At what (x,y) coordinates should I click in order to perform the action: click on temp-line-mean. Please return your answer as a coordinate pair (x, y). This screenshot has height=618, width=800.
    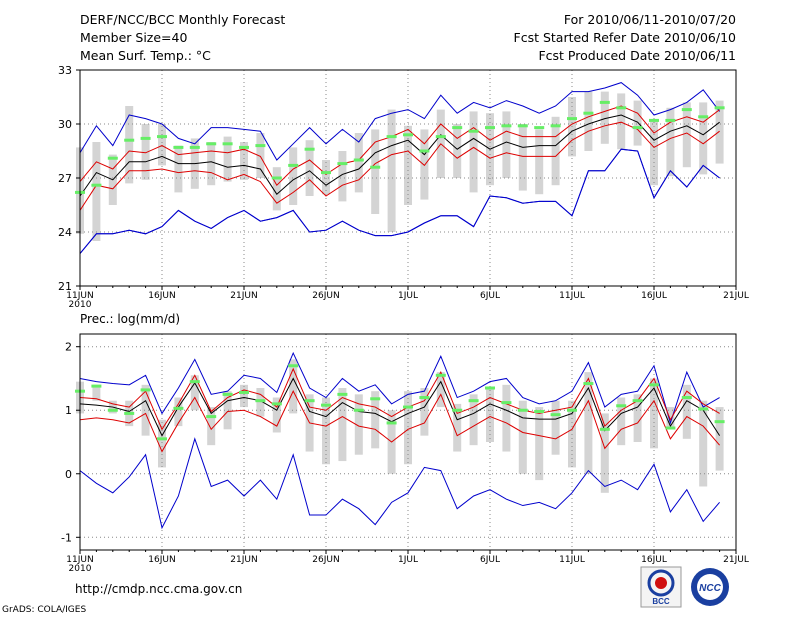
    Looking at the image, I should click on (399, 155).